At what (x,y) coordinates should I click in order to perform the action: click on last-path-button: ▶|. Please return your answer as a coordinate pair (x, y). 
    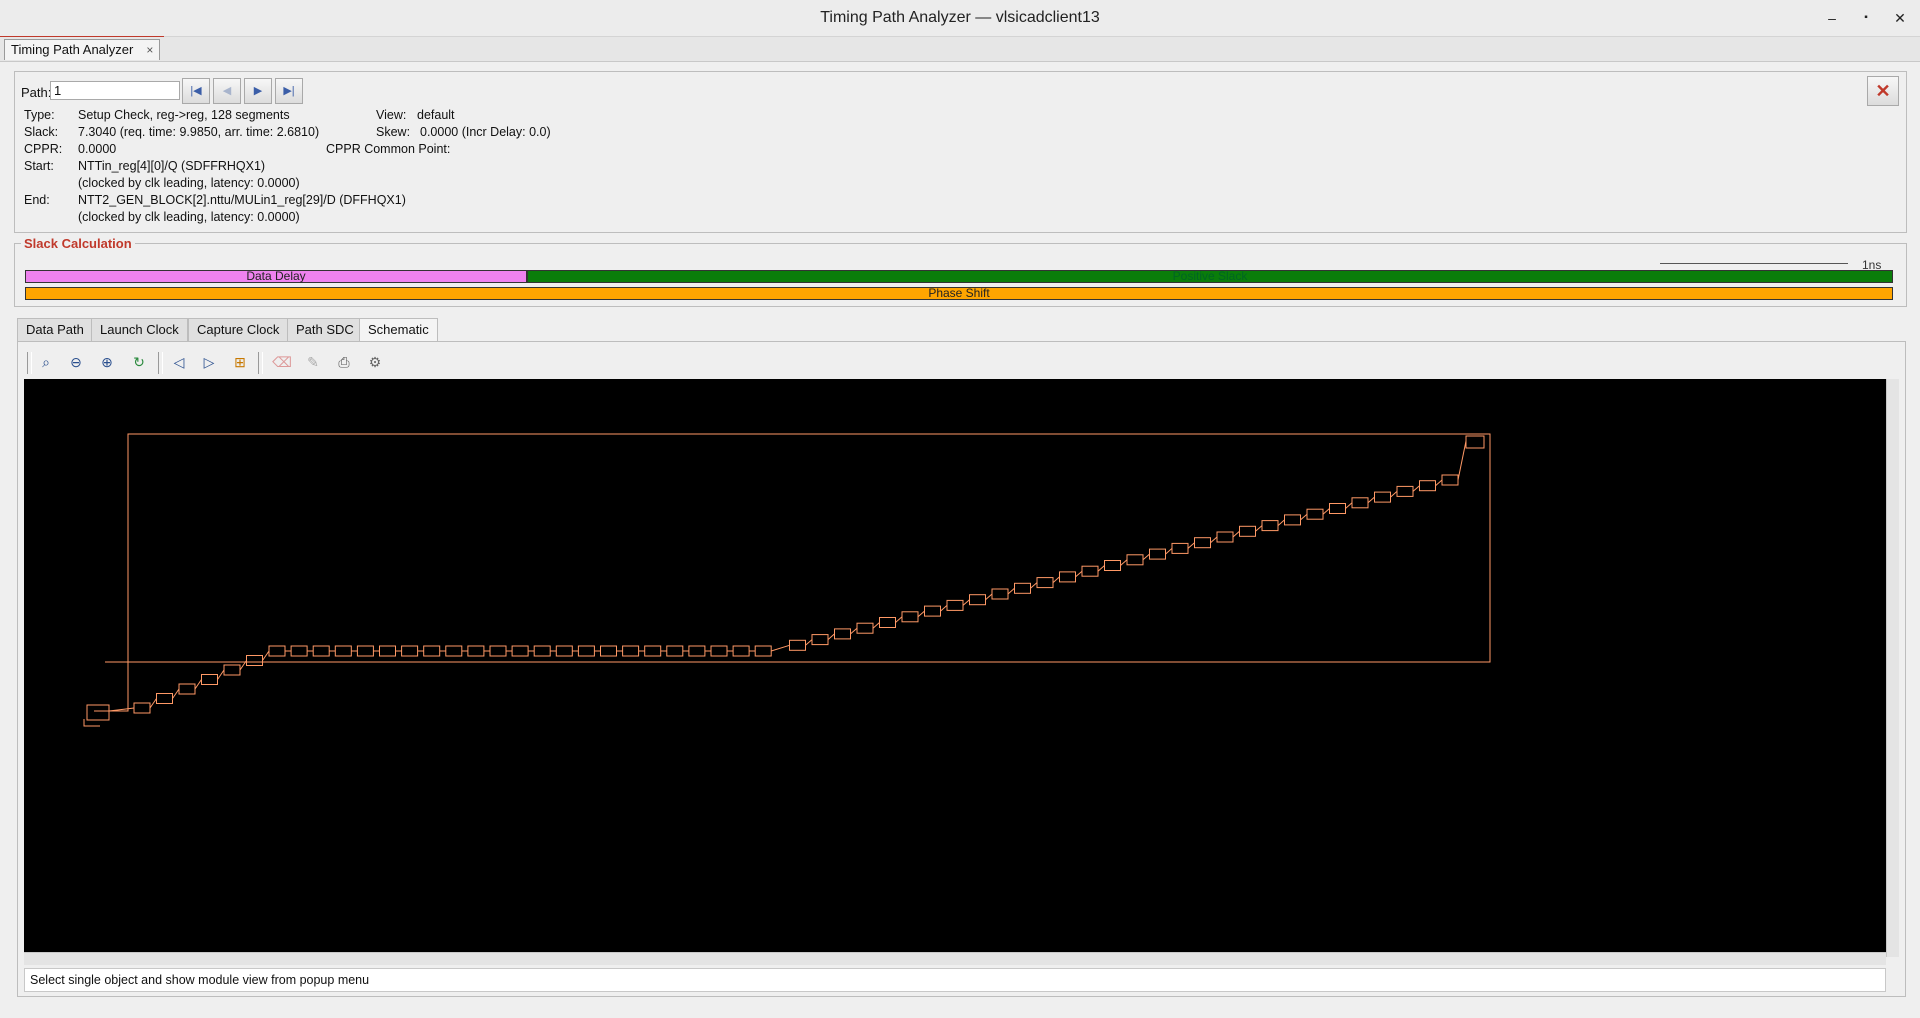
    Looking at the image, I should click on (289, 91).